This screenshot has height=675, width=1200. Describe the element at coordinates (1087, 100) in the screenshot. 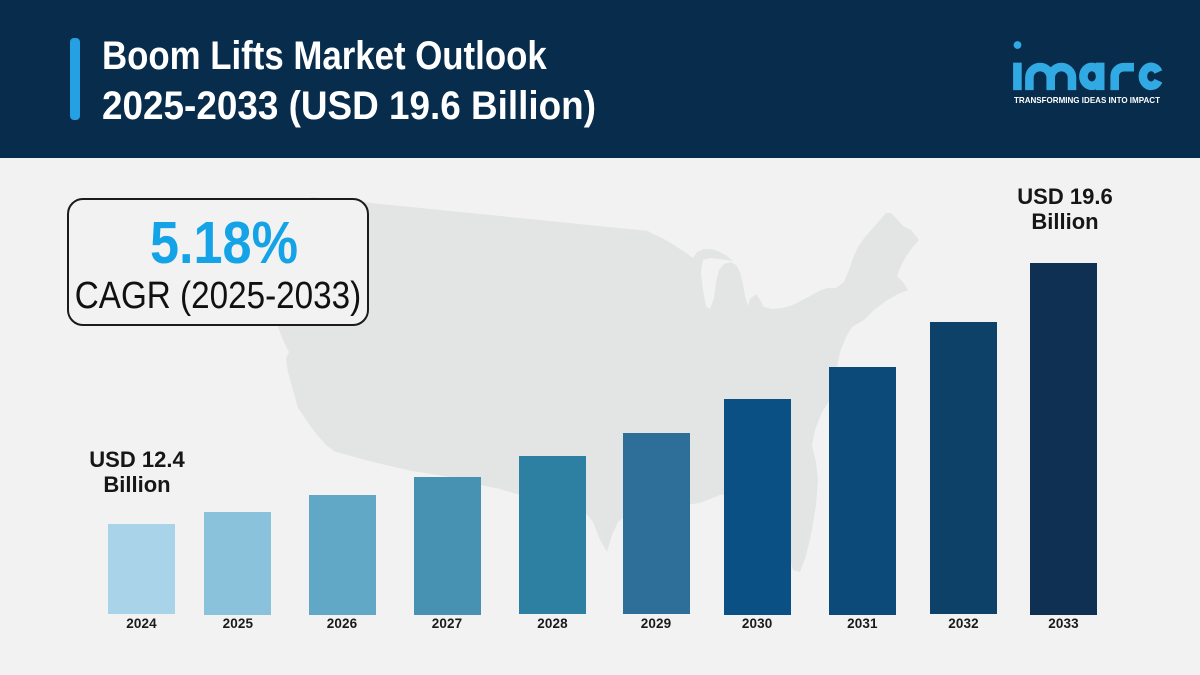

I see `svg-text: TRANSFORMING IDEAS INTO IMPACT` at that location.